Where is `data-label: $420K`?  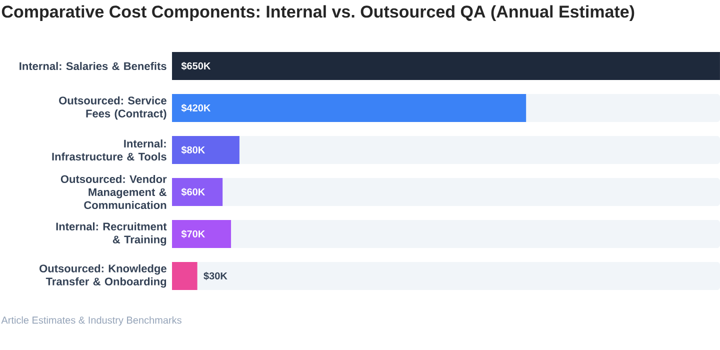 data-label: $420K is located at coordinates (196, 108).